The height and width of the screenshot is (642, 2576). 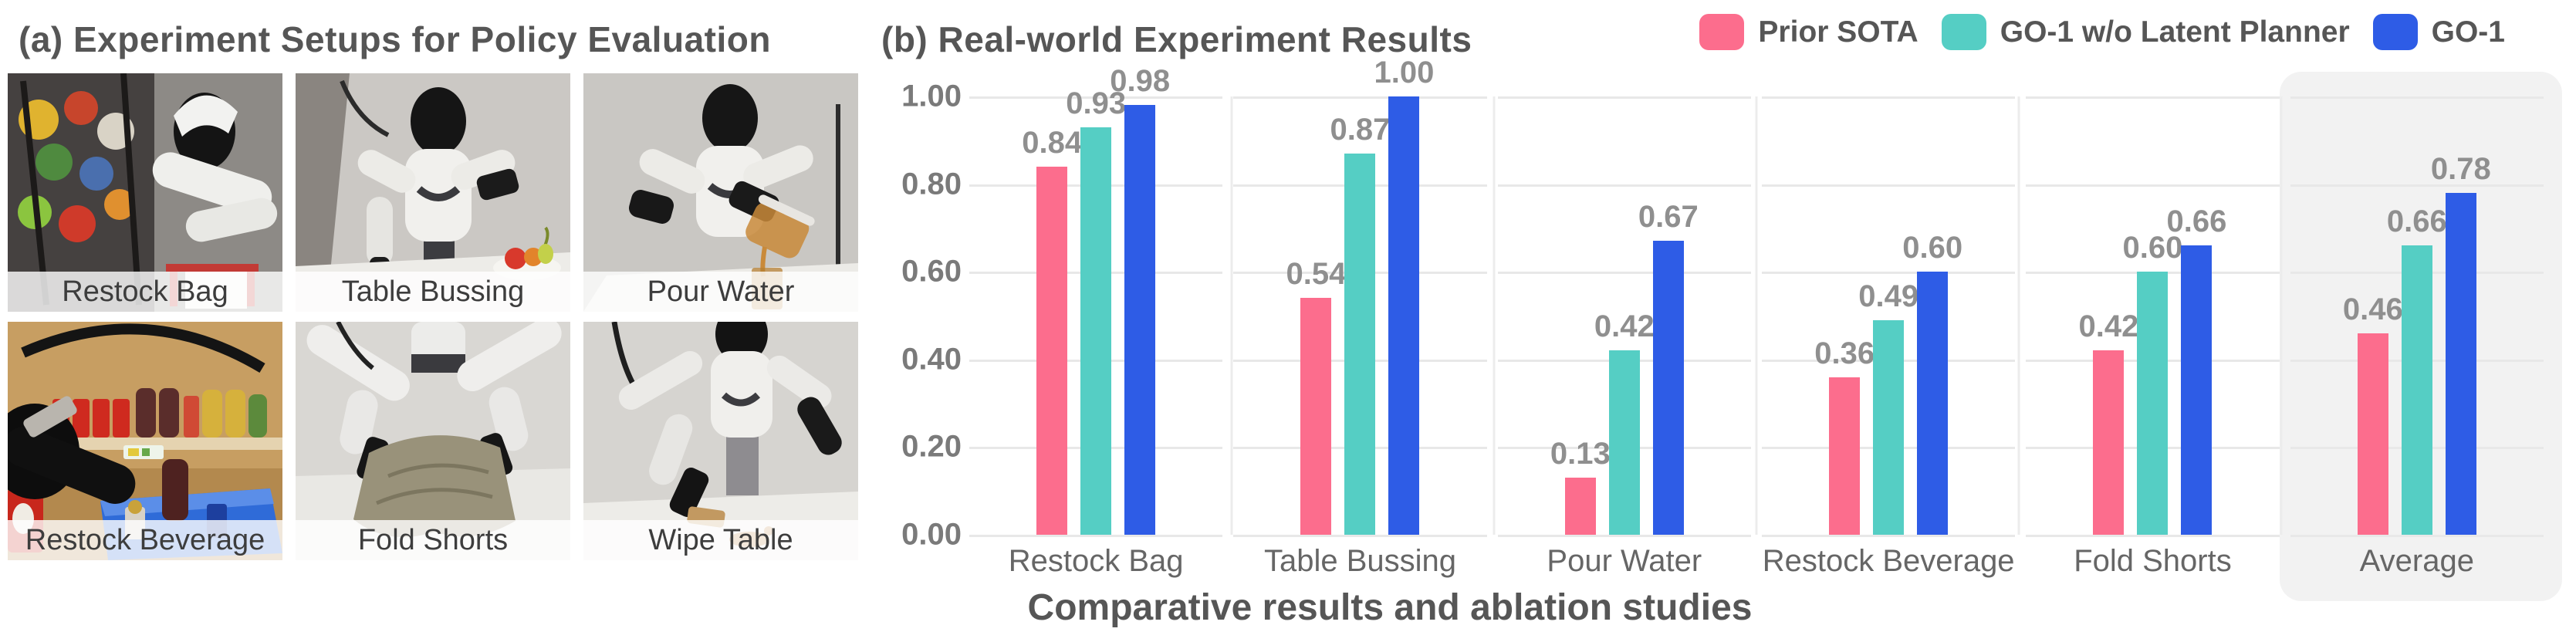 What do you see at coordinates (1176, 39) in the screenshot?
I see `panel-b-title: (b) Real-world Experiment Results` at bounding box center [1176, 39].